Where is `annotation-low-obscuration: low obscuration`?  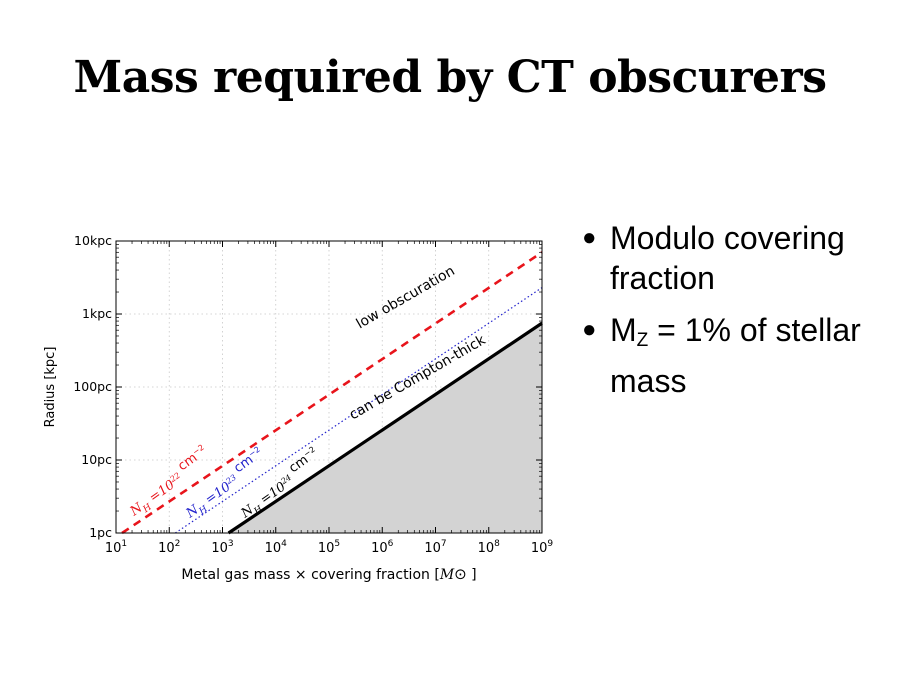 annotation-low-obscuration: low obscuration is located at coordinates (406, 297).